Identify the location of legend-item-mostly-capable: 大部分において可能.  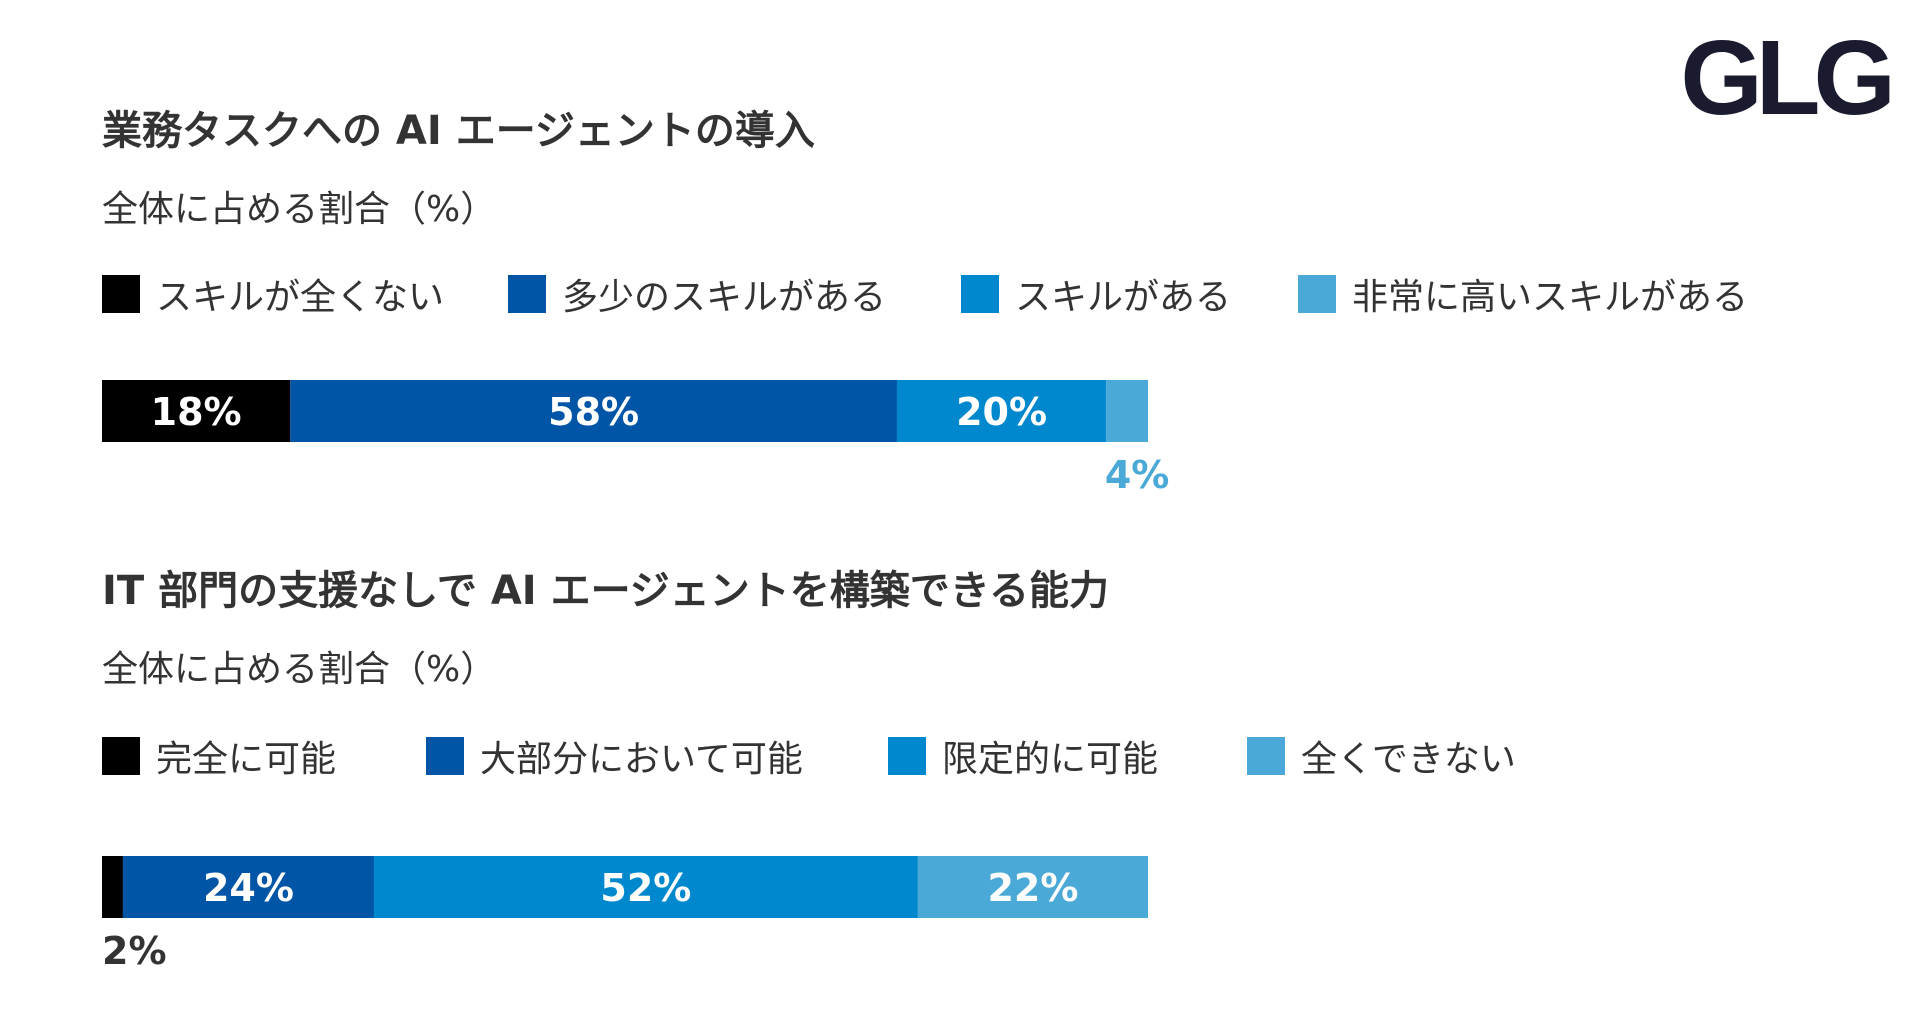
(614, 757).